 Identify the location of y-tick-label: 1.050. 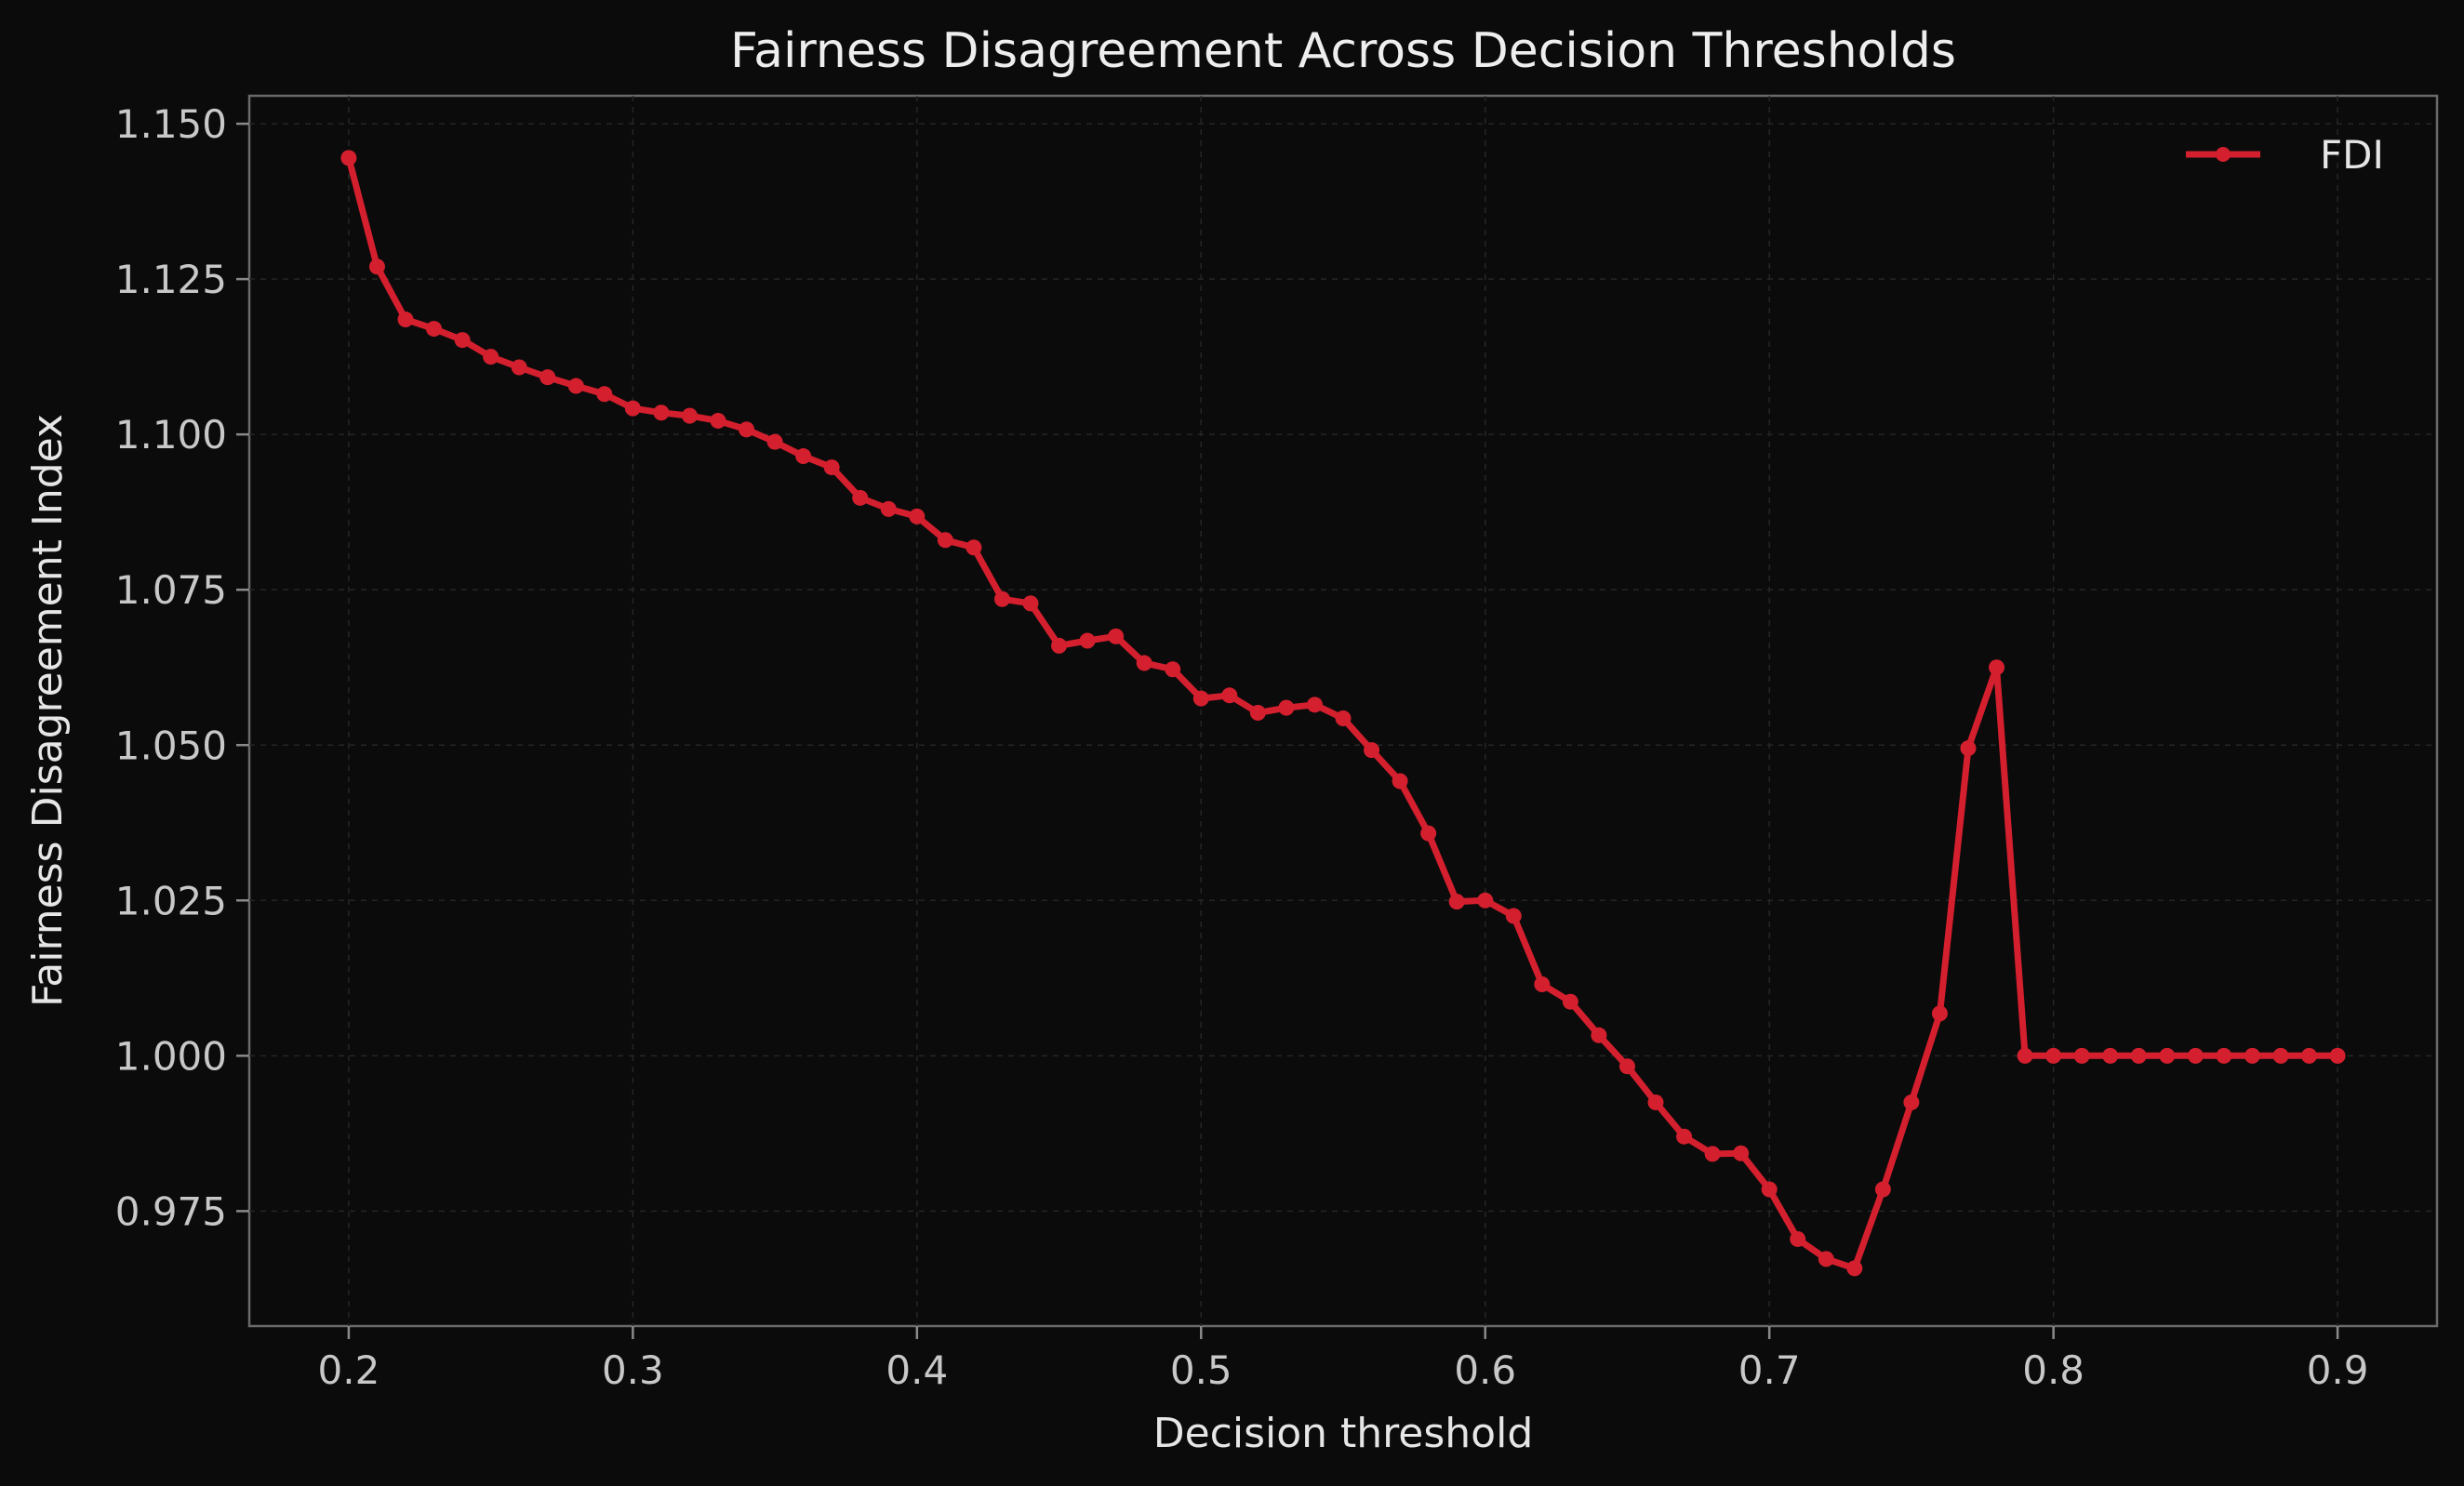
(171, 745).